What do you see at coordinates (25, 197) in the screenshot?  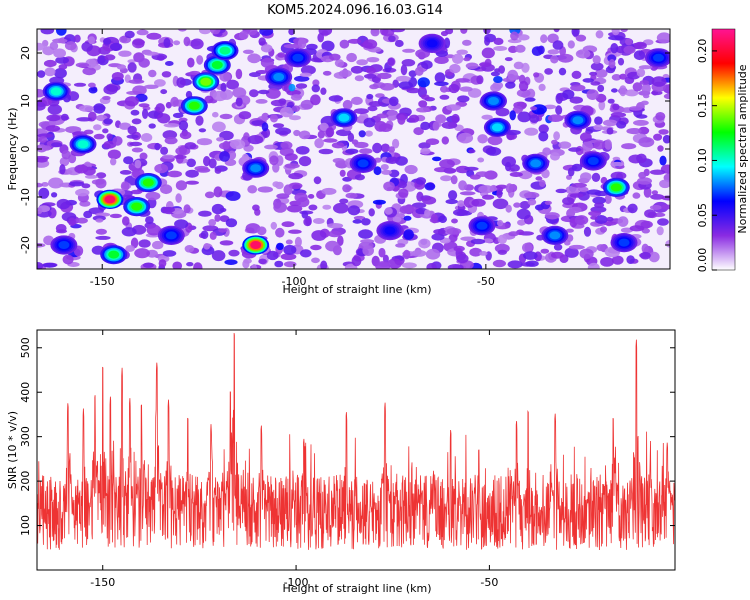 I see `heatmap-y-tick-label: -10` at bounding box center [25, 197].